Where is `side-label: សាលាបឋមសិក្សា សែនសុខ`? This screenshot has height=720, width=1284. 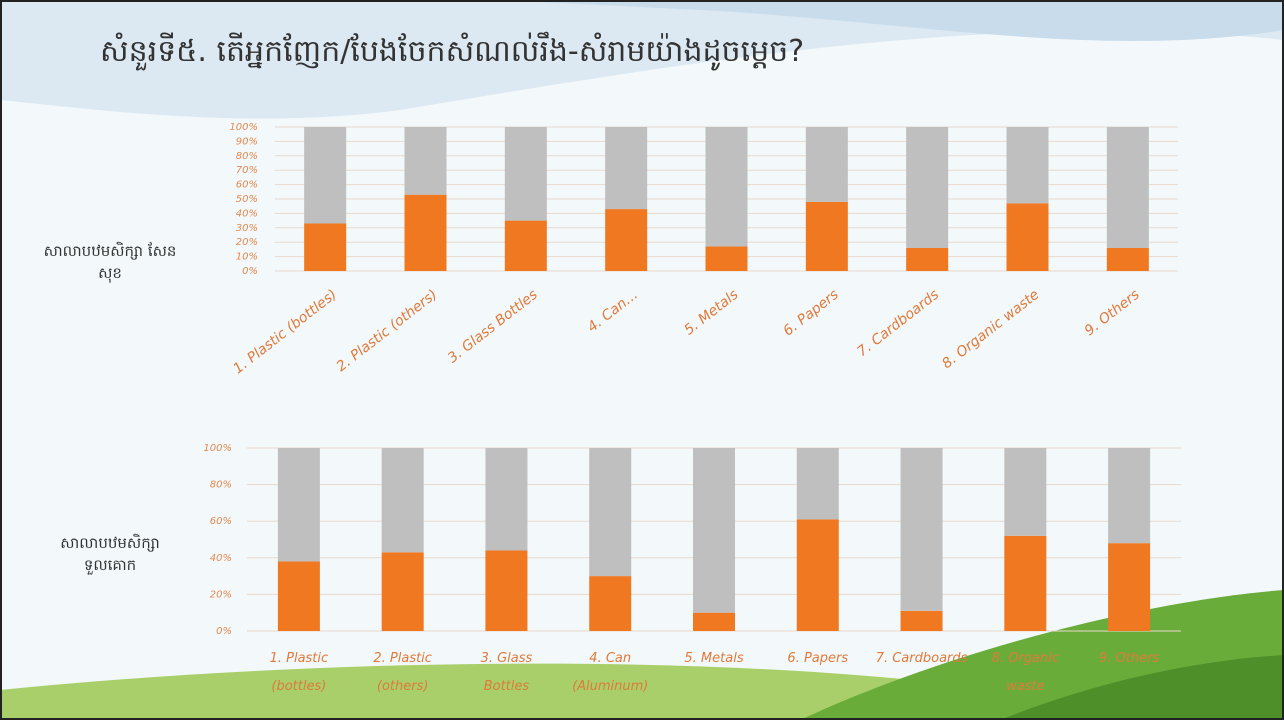
side-label: សាលាបឋមសិក្សា សែនសុខ is located at coordinates (110, 262).